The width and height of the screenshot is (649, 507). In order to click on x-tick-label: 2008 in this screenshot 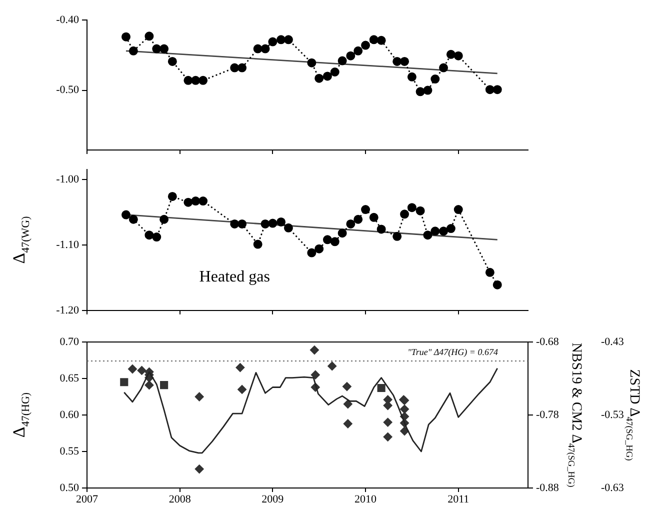, I will do `click(180, 499)`.